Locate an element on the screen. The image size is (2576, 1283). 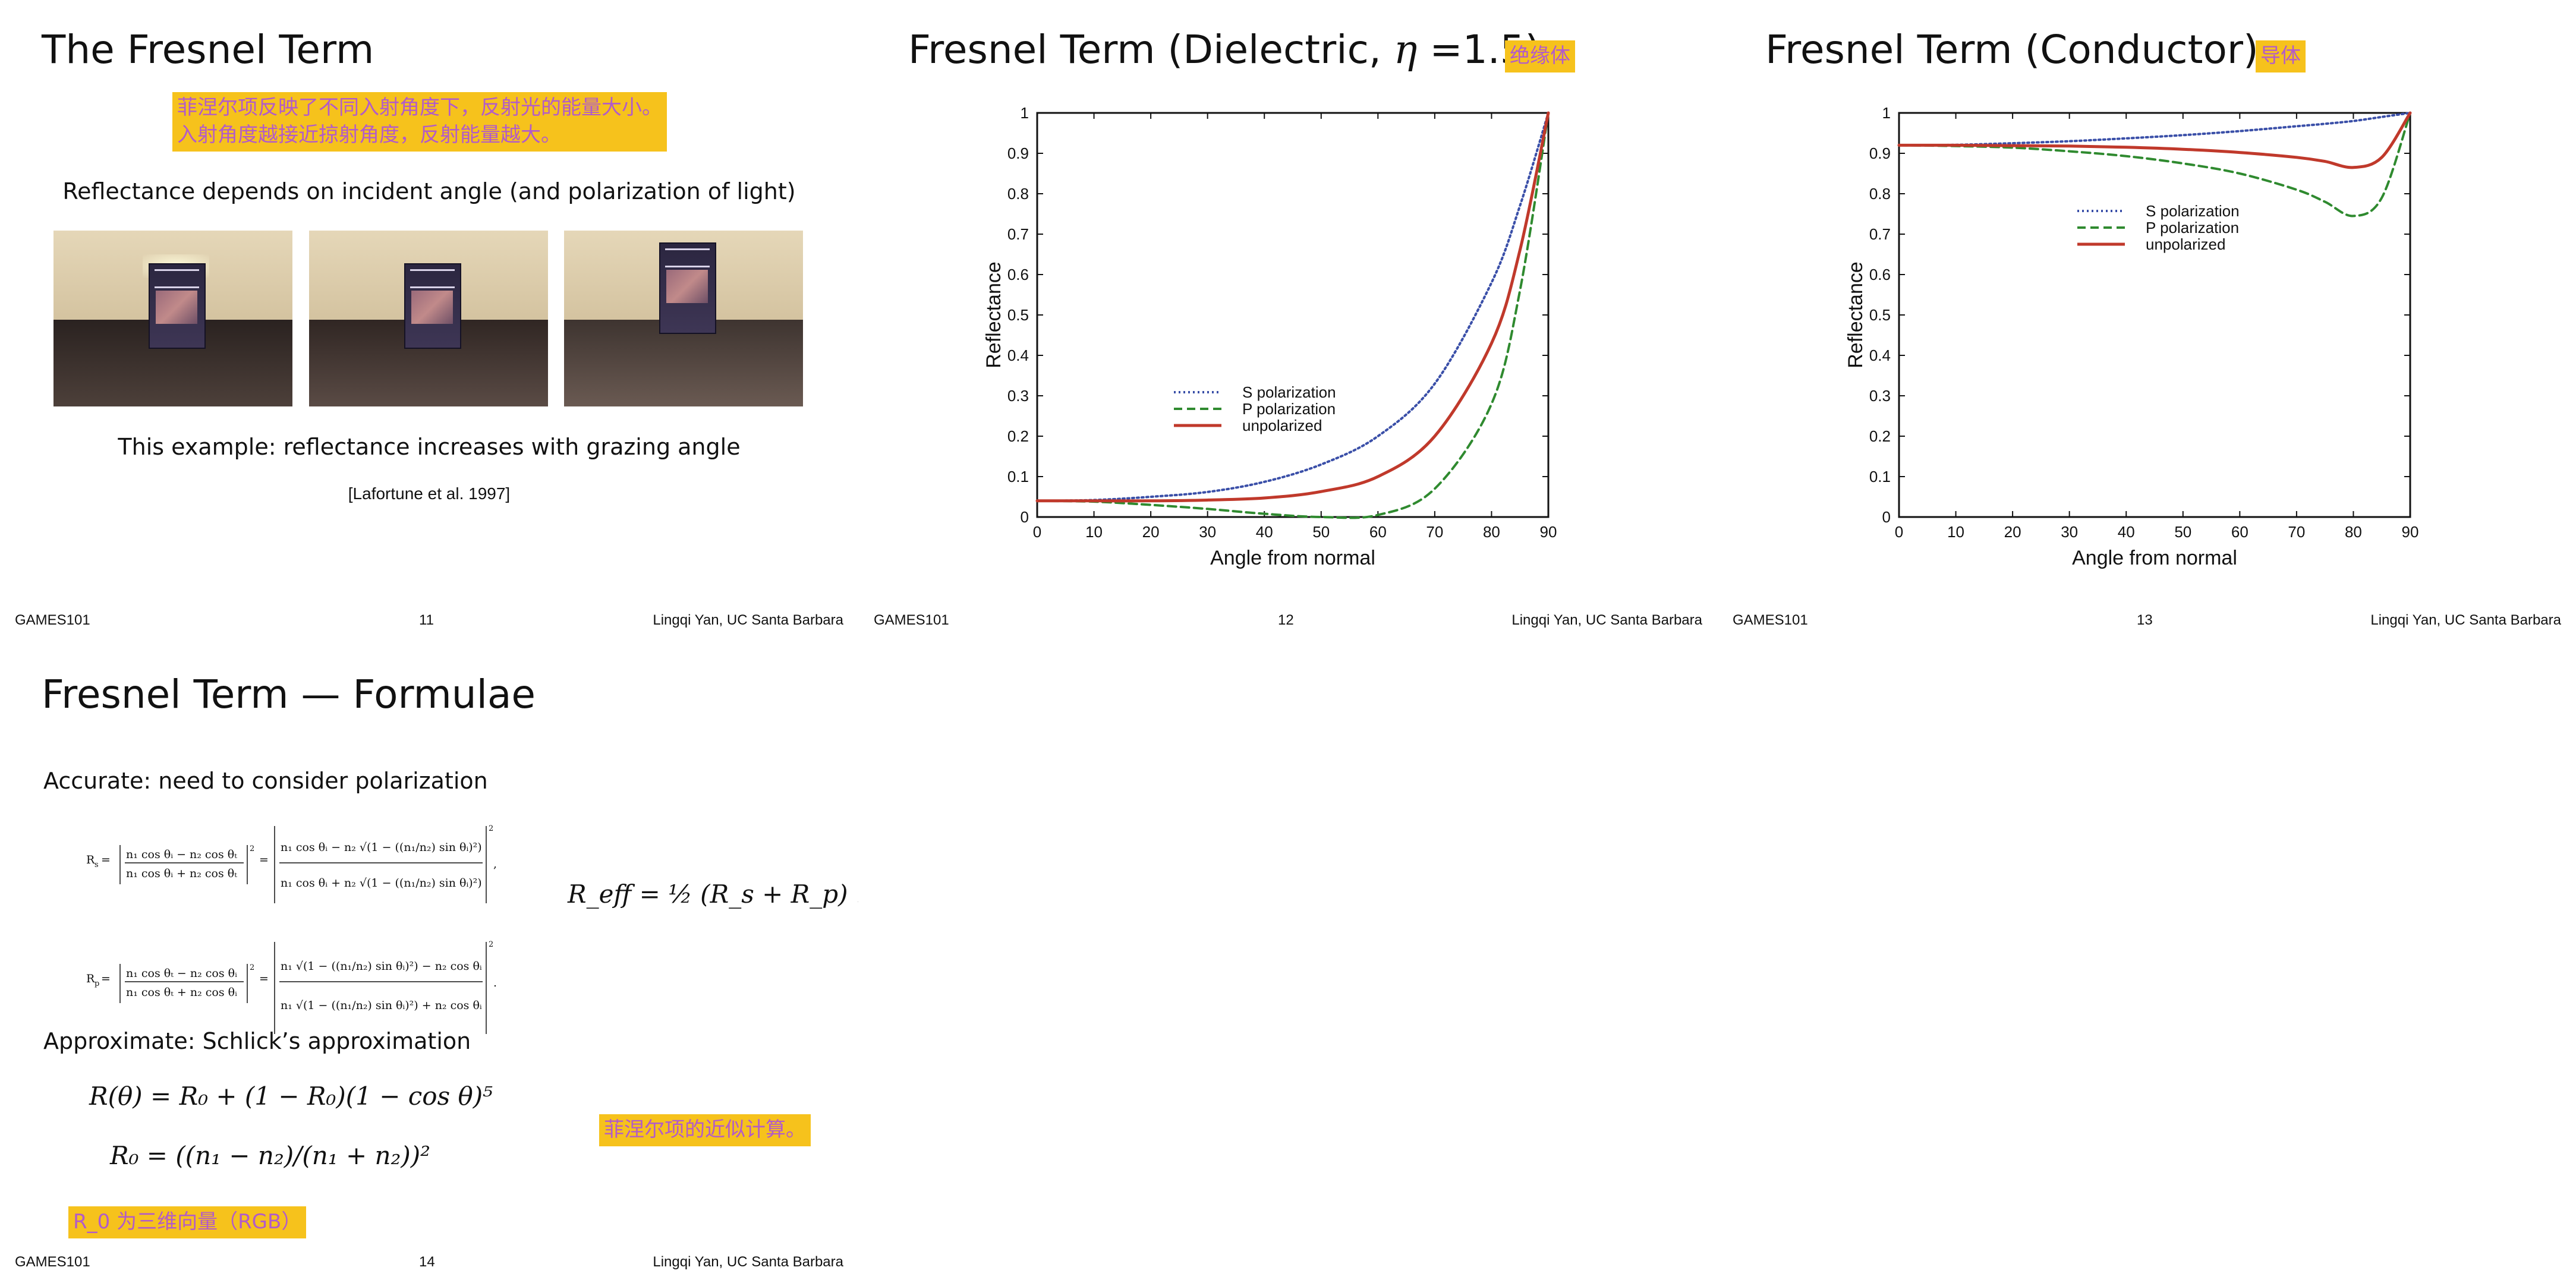
svg-text:n₁ cos θᵢ − n₂ √(1 − ((n₁/n₂): n₁ cos θᵢ − n₂ √(1 − ((n₁/n₂) sin θᵢ)²) is located at coordinates (381, 847).